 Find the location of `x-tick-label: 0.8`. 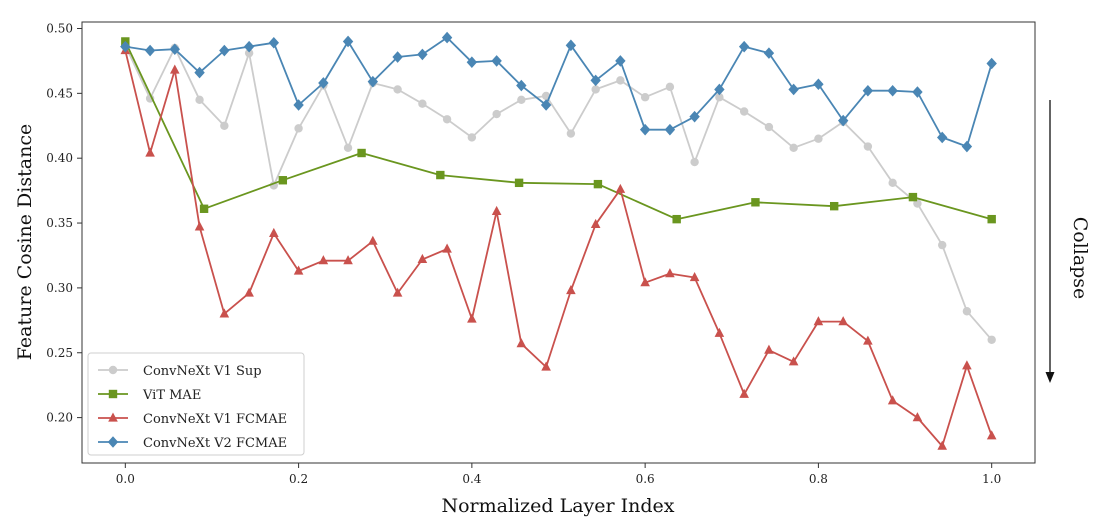

x-tick-label: 0.8 is located at coordinates (818, 479).